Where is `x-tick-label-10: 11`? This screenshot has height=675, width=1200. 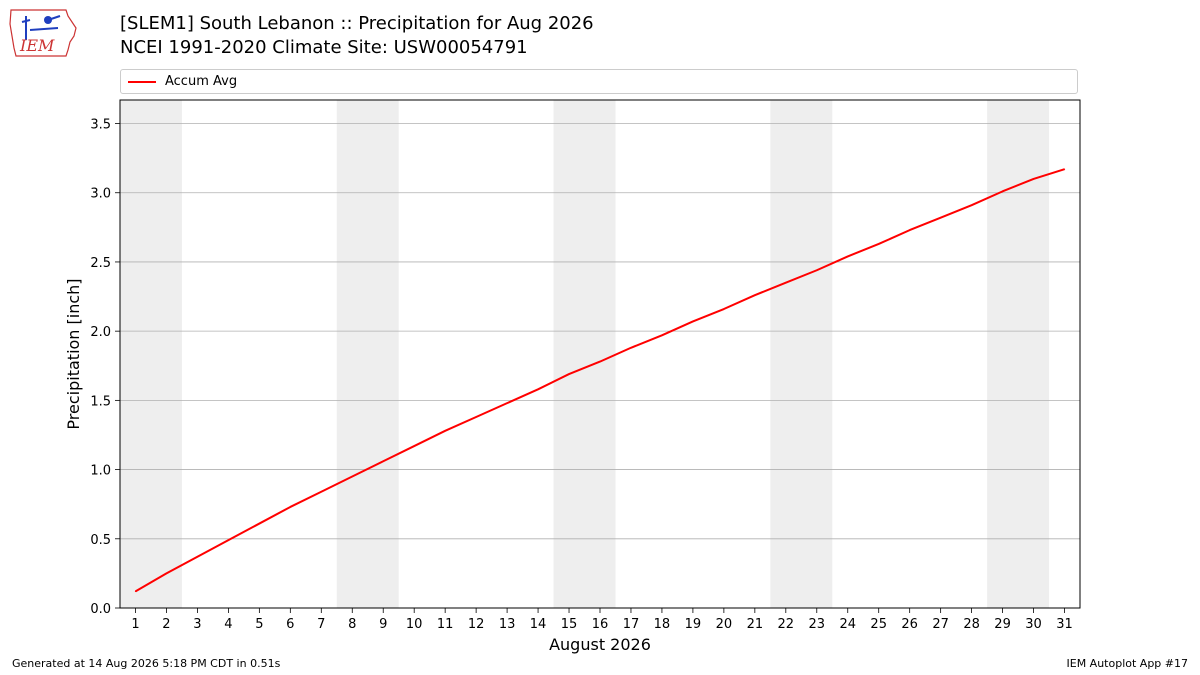 x-tick-label-10: 11 is located at coordinates (445, 624).